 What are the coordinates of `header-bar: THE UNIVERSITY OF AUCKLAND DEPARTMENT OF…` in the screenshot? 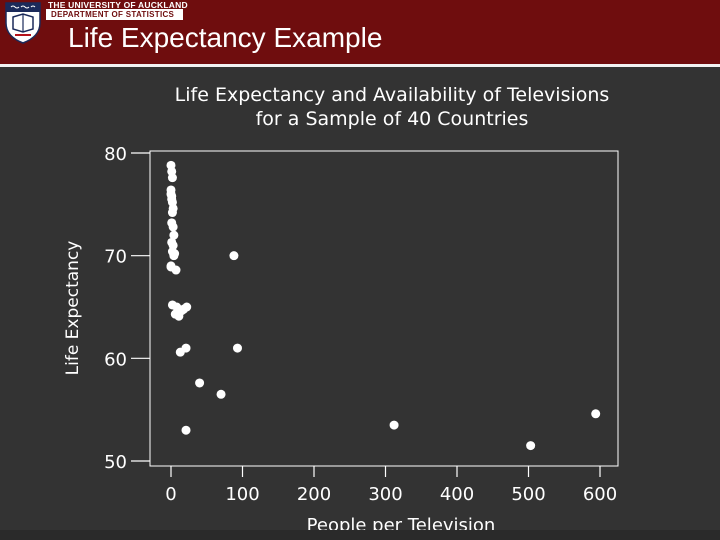 It's located at (360, 32).